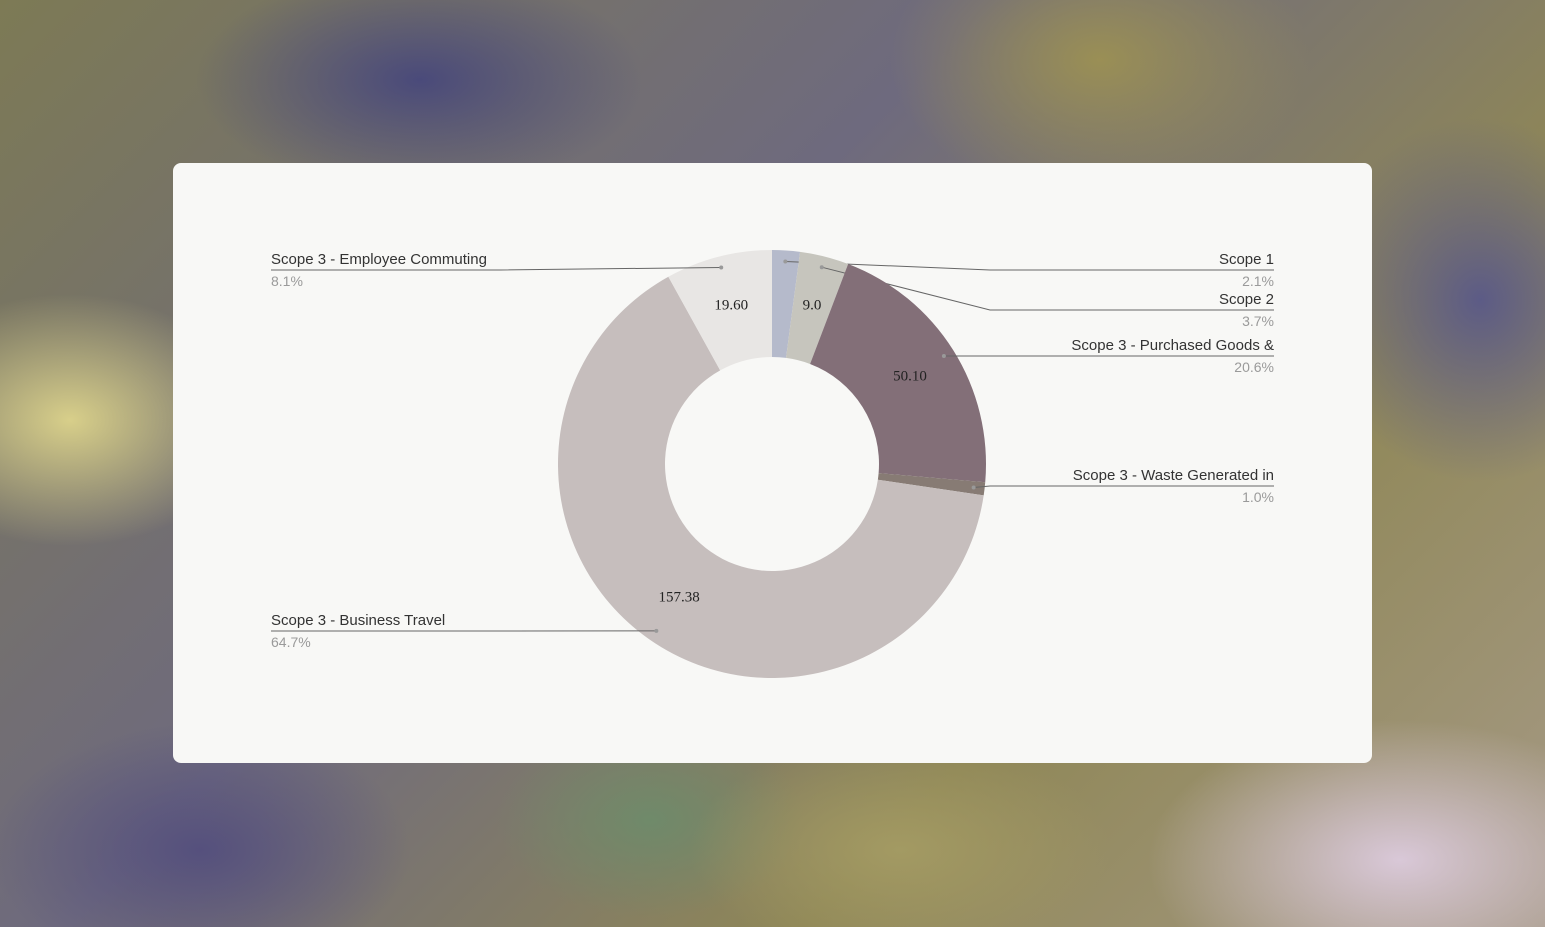 This screenshot has width=1545, height=927. I want to click on legend-label: Scope 2, so click(1246, 299).